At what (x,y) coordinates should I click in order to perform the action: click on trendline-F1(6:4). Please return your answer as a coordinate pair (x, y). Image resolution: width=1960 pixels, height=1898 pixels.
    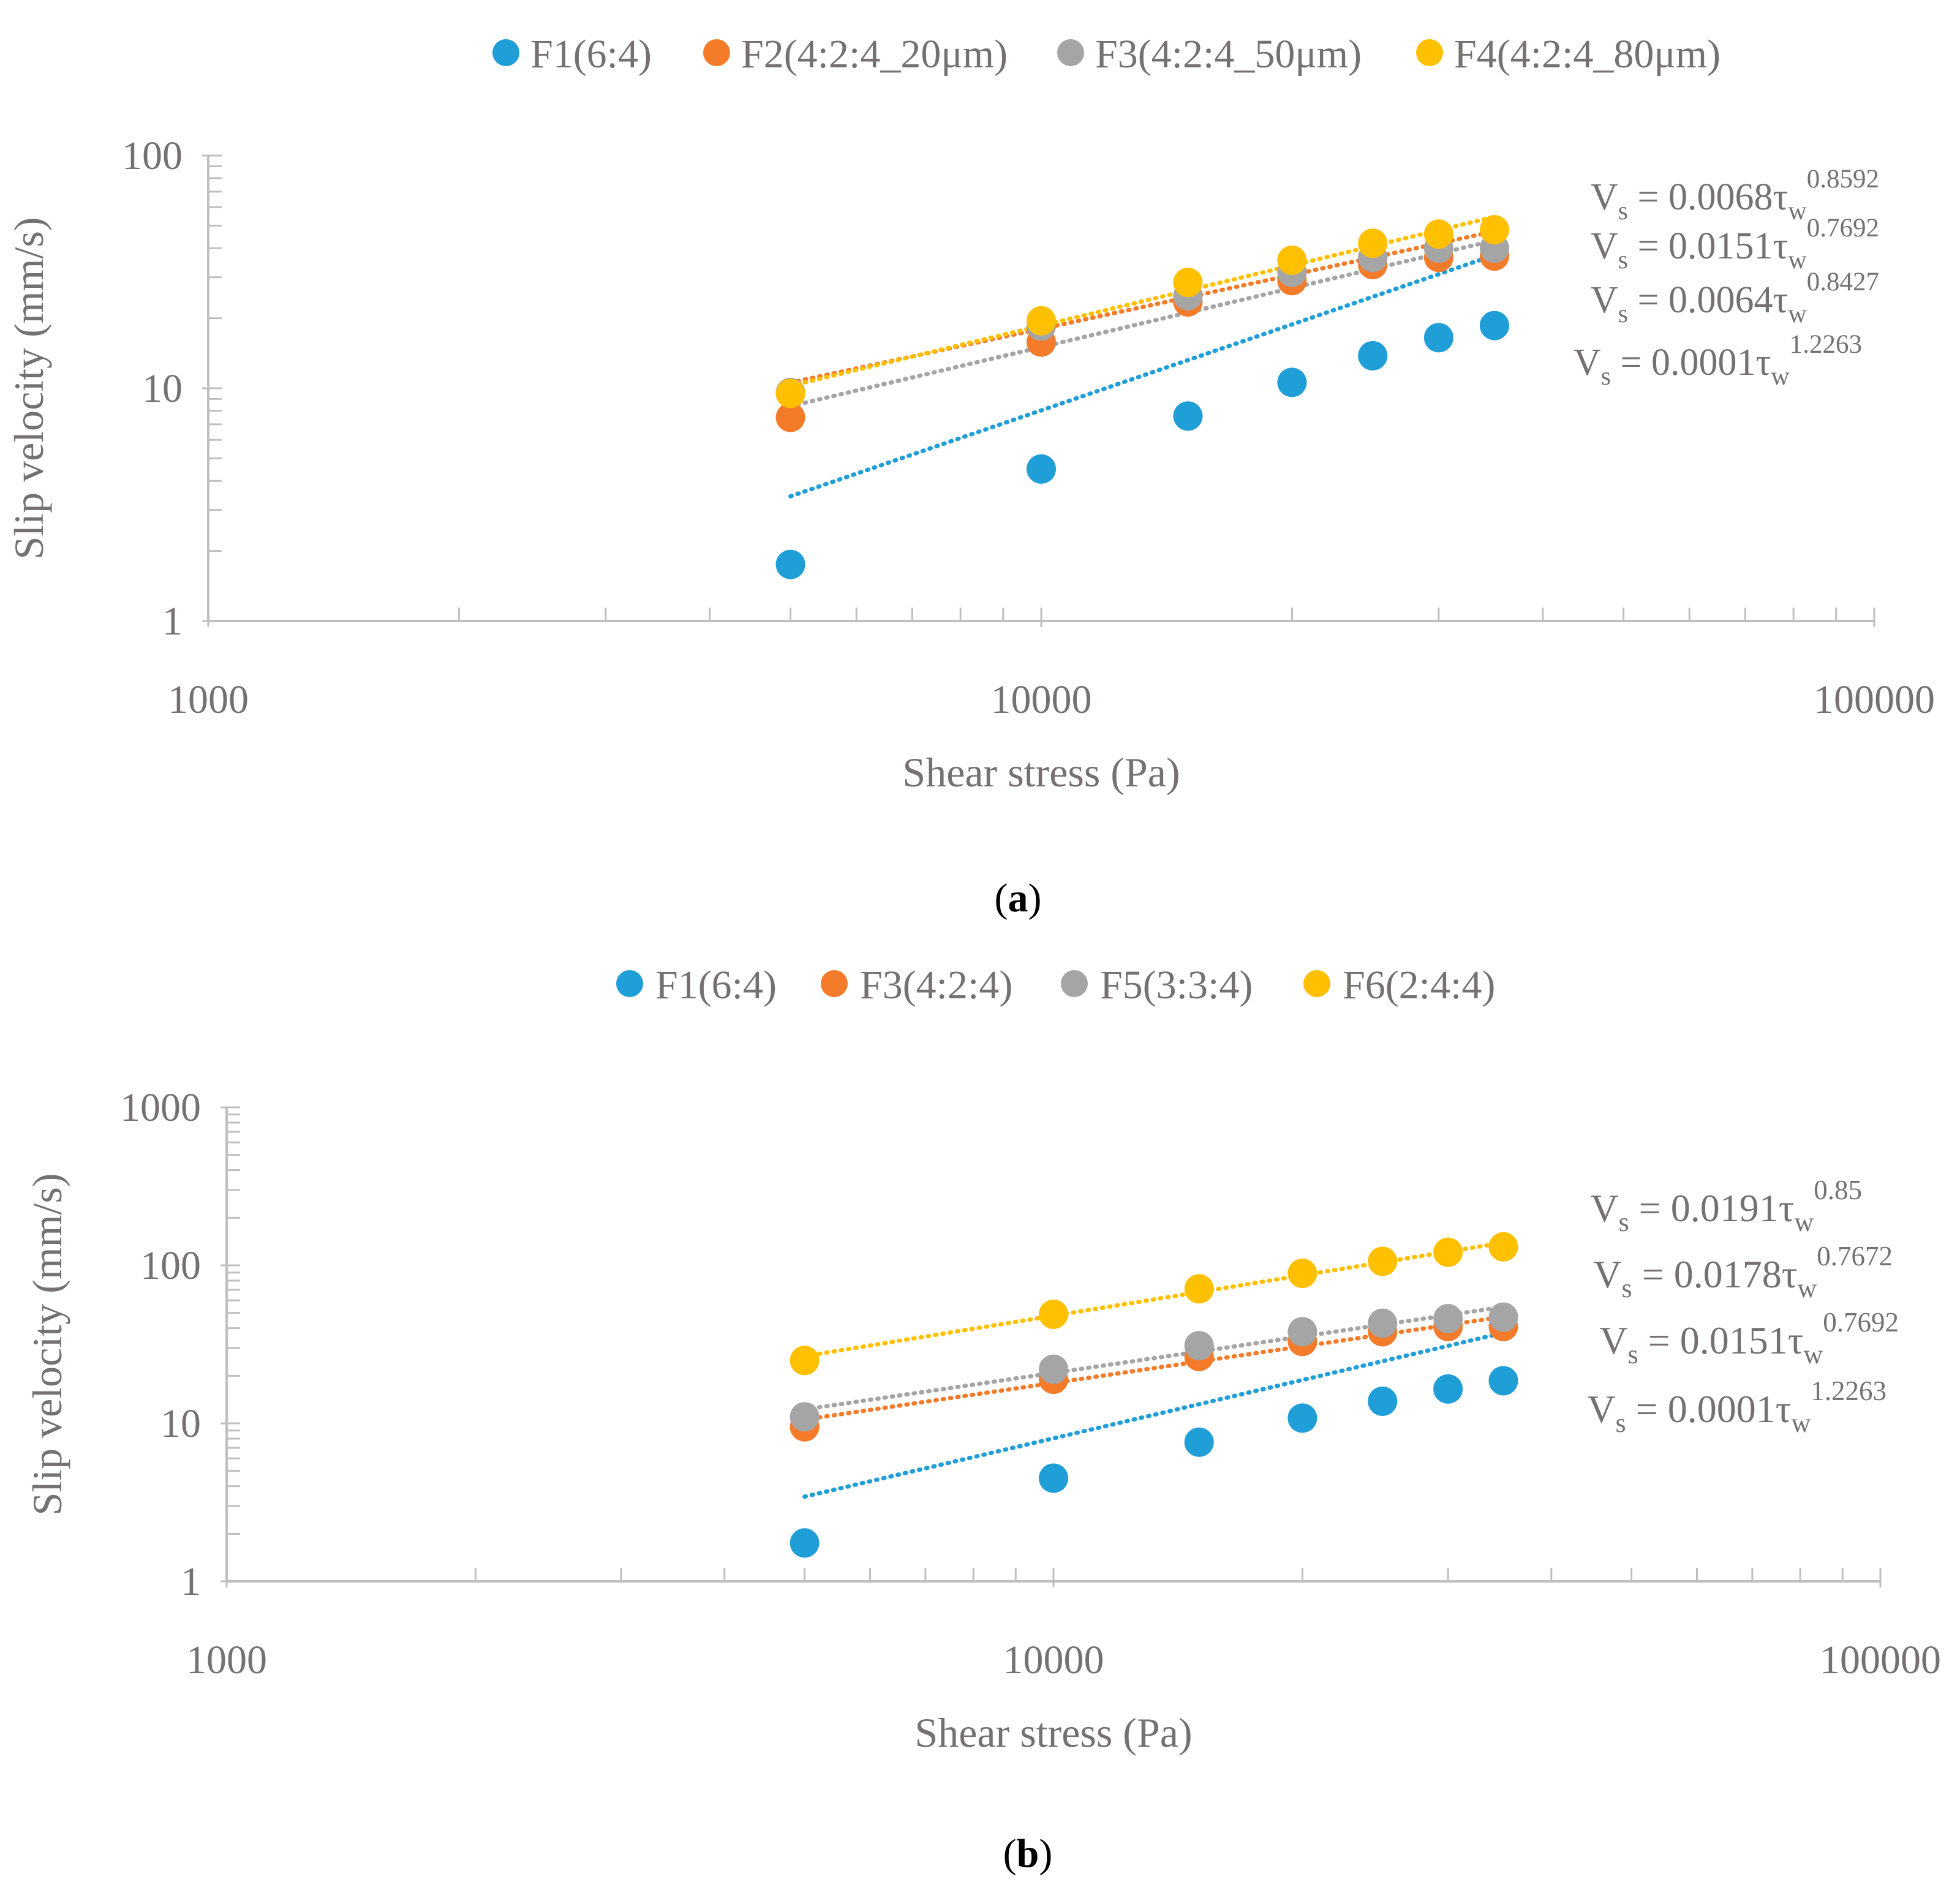
    Looking at the image, I should click on (1142, 376).